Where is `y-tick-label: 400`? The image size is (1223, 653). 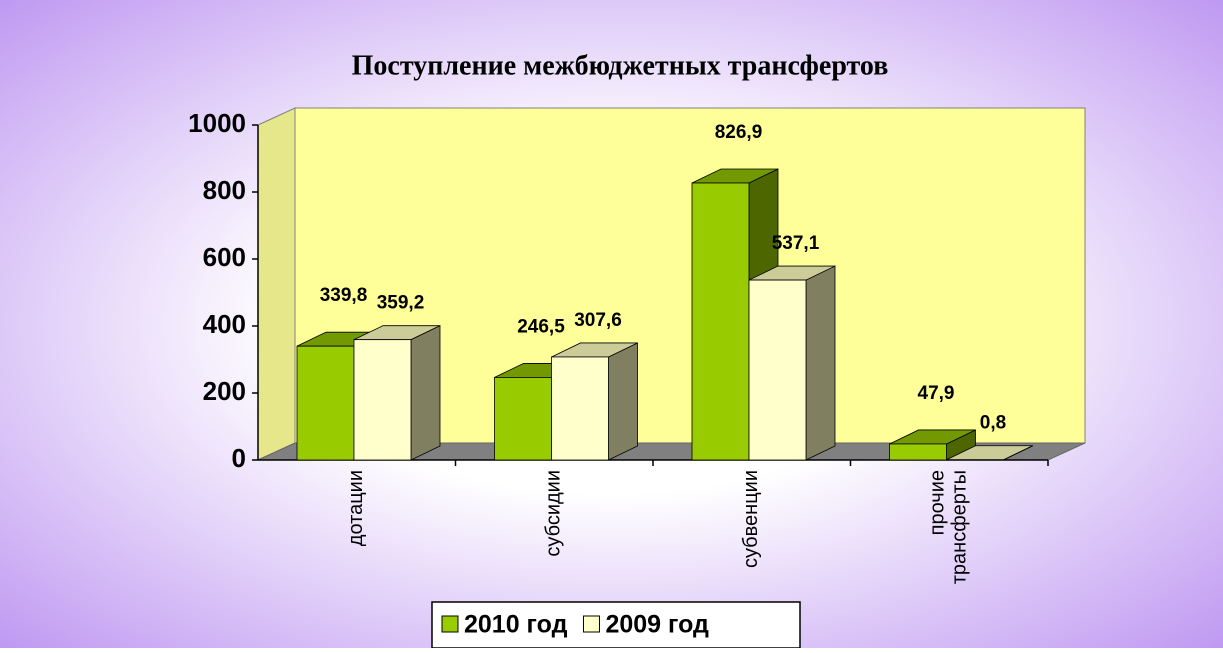
y-tick-label: 400 is located at coordinates (224, 324).